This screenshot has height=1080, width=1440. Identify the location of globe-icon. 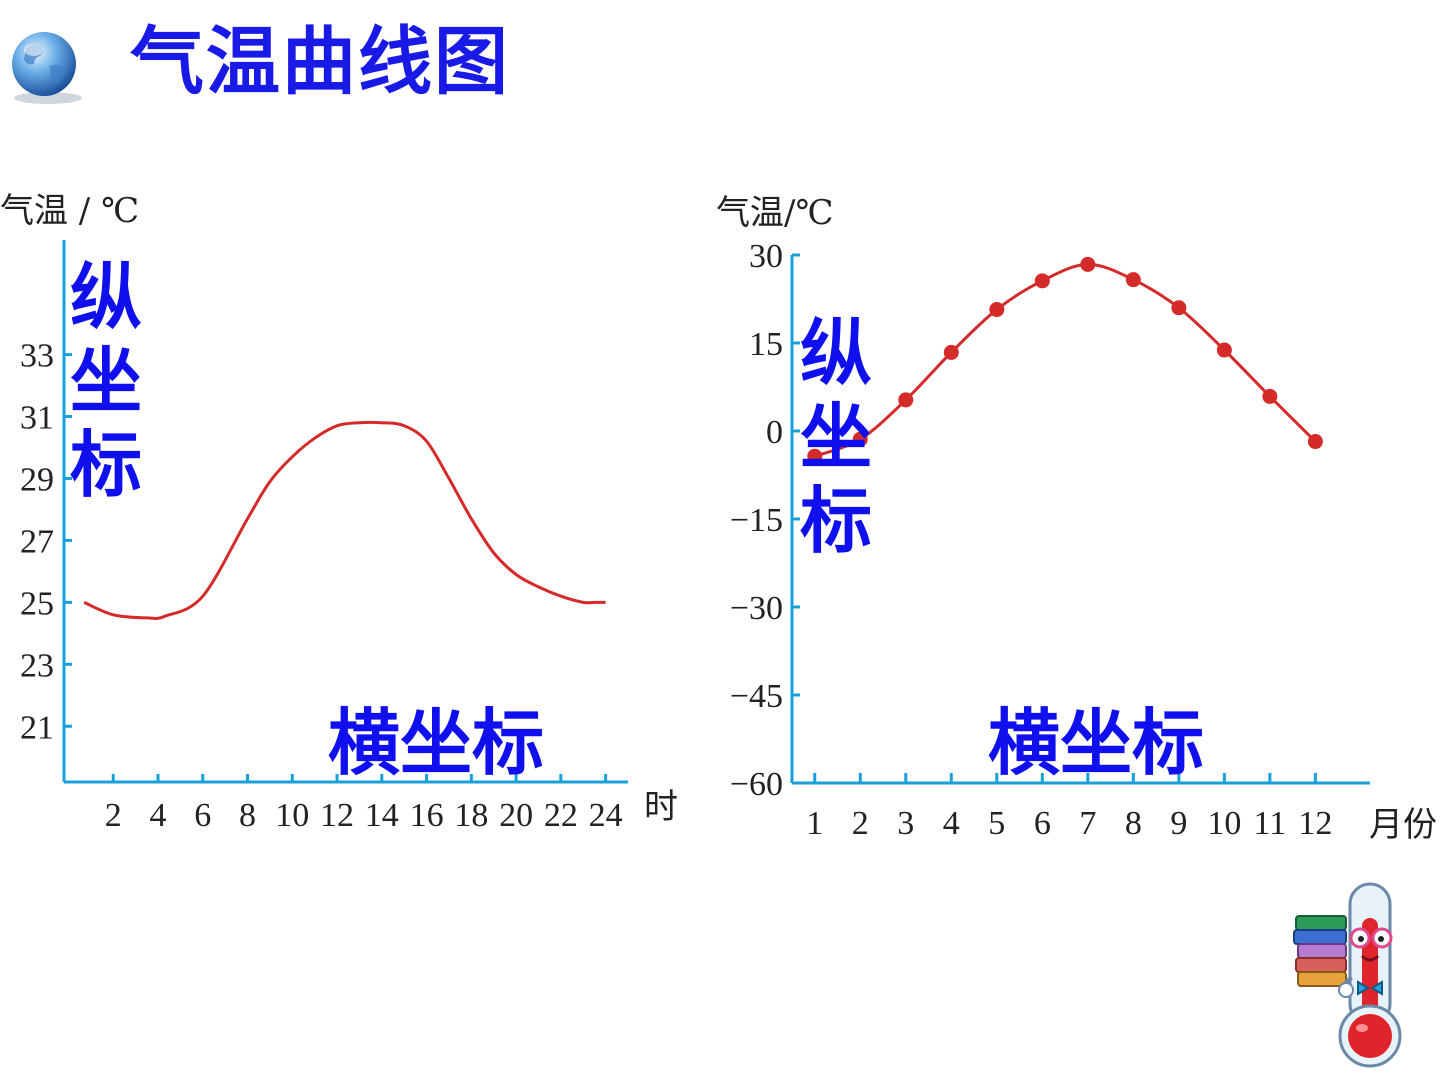
(47, 68).